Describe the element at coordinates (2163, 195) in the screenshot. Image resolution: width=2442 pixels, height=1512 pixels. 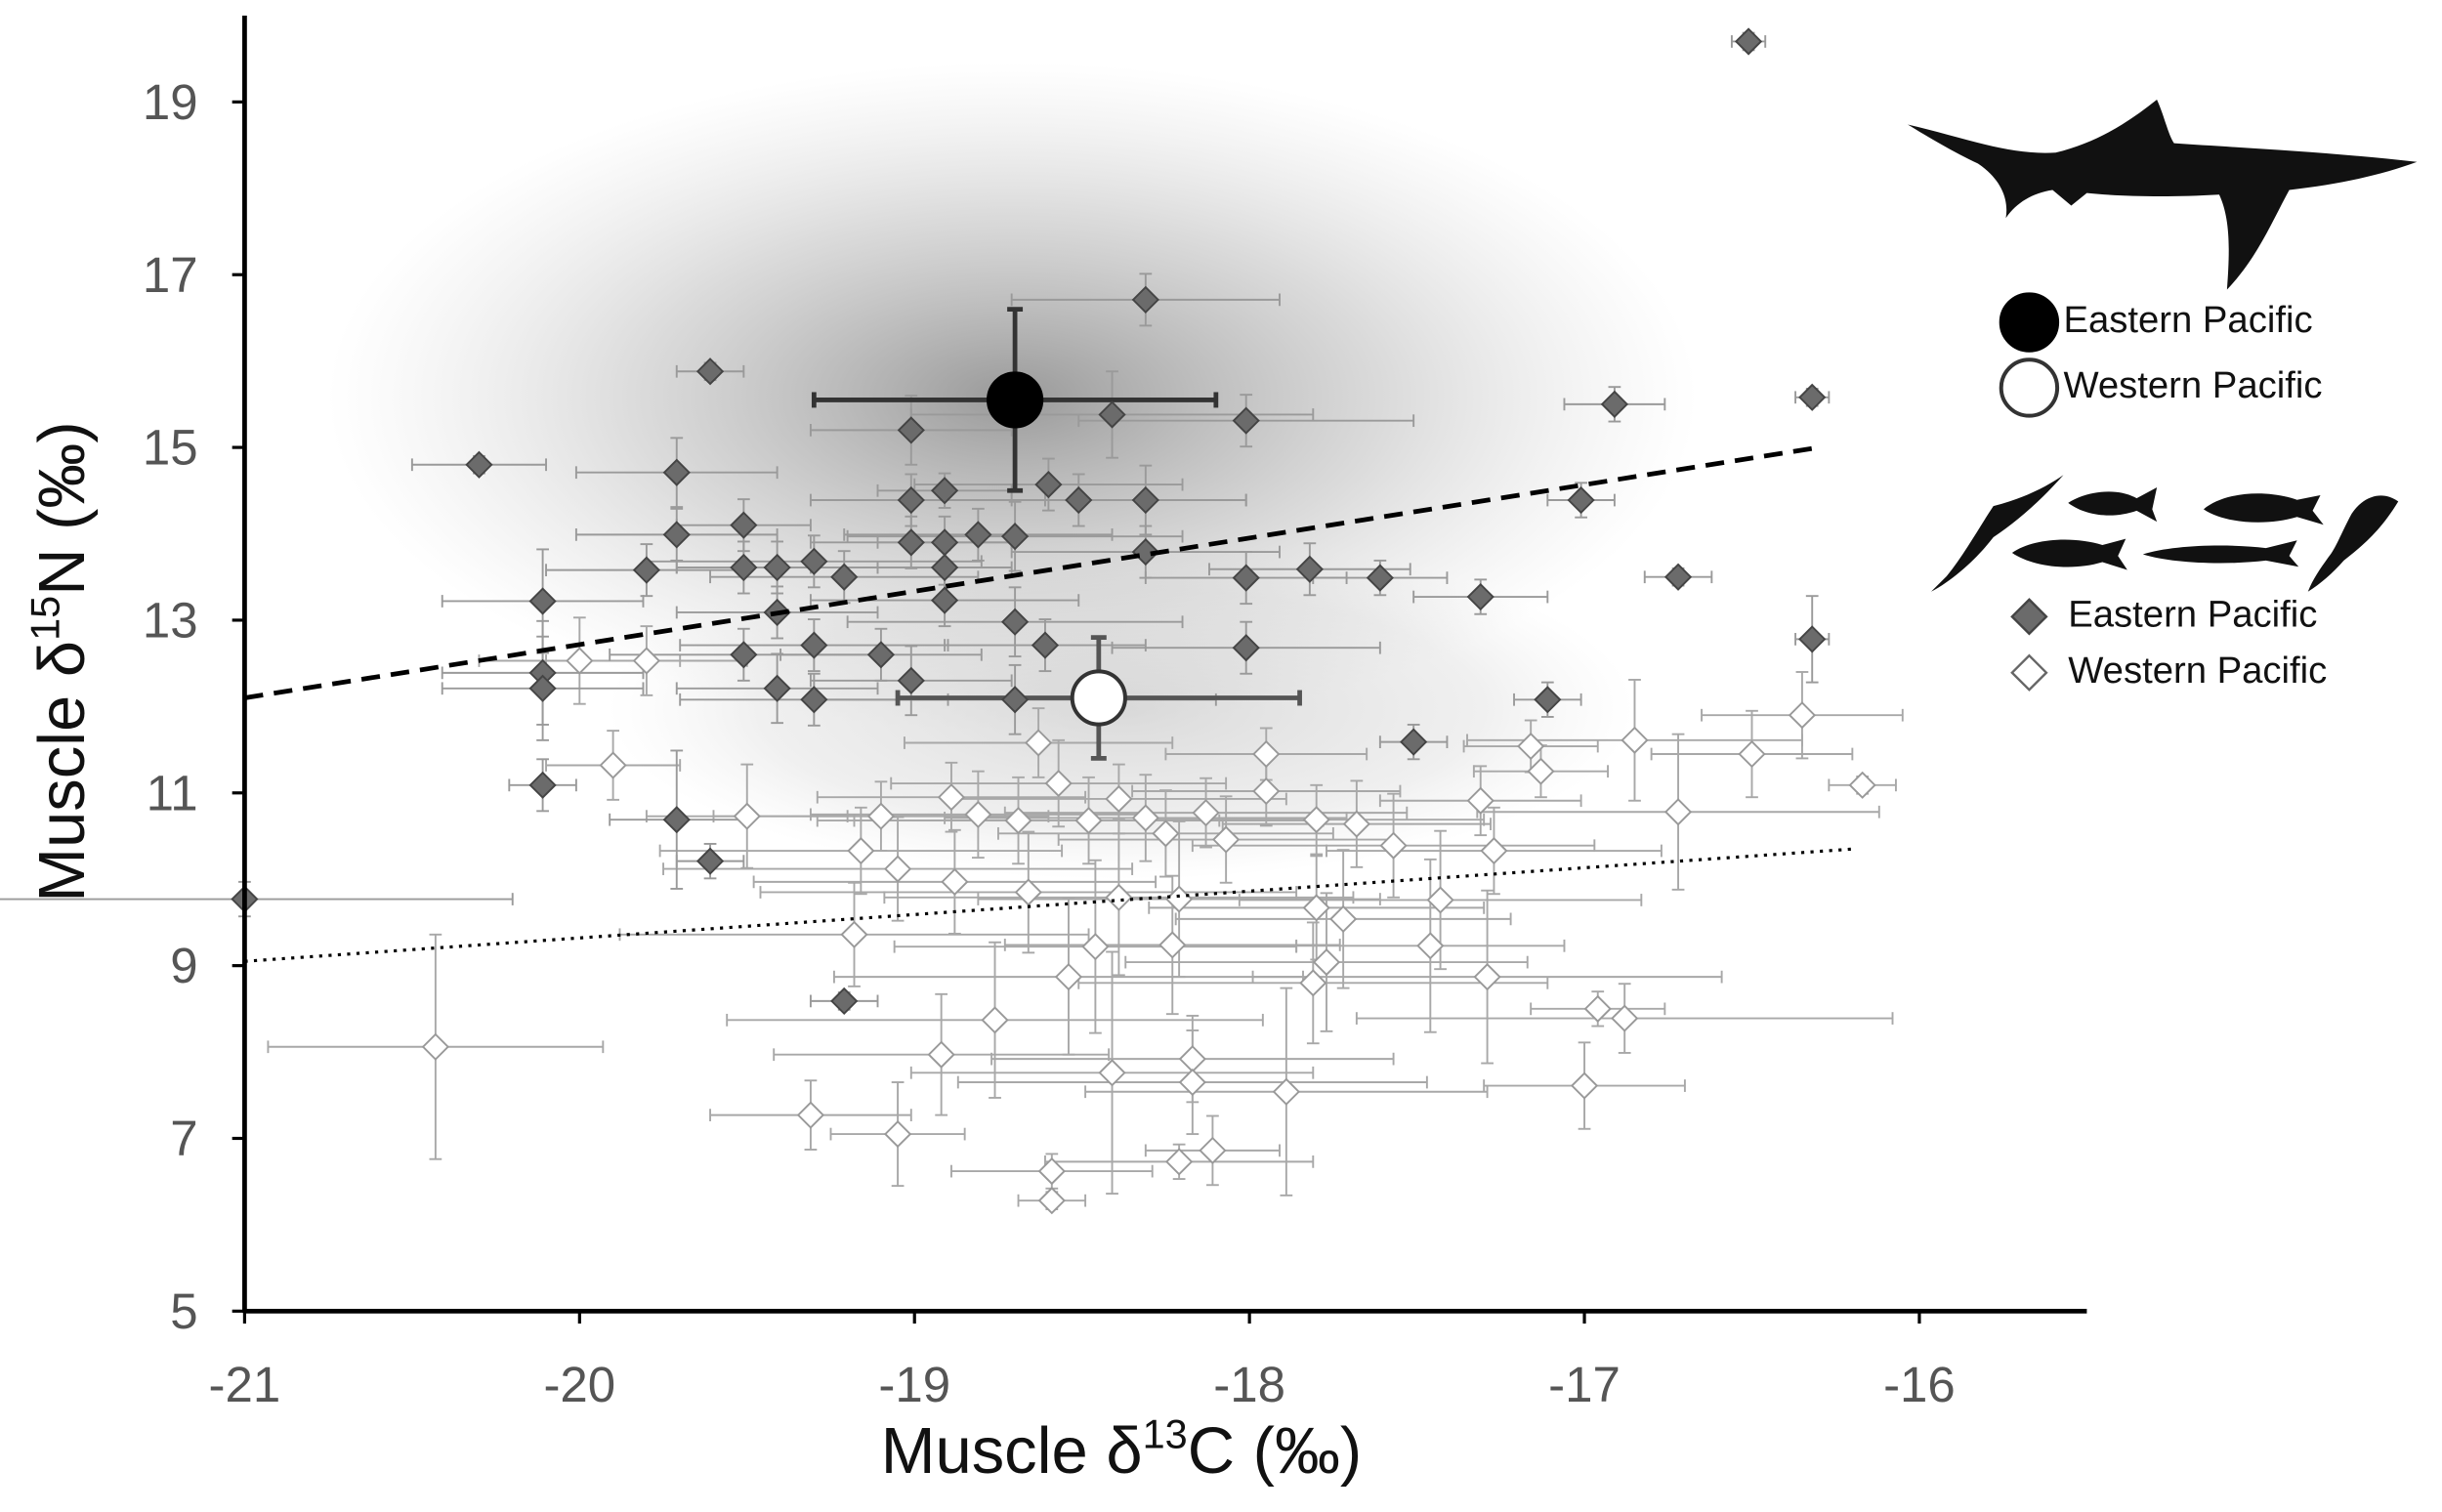
I see `shark-icon` at that location.